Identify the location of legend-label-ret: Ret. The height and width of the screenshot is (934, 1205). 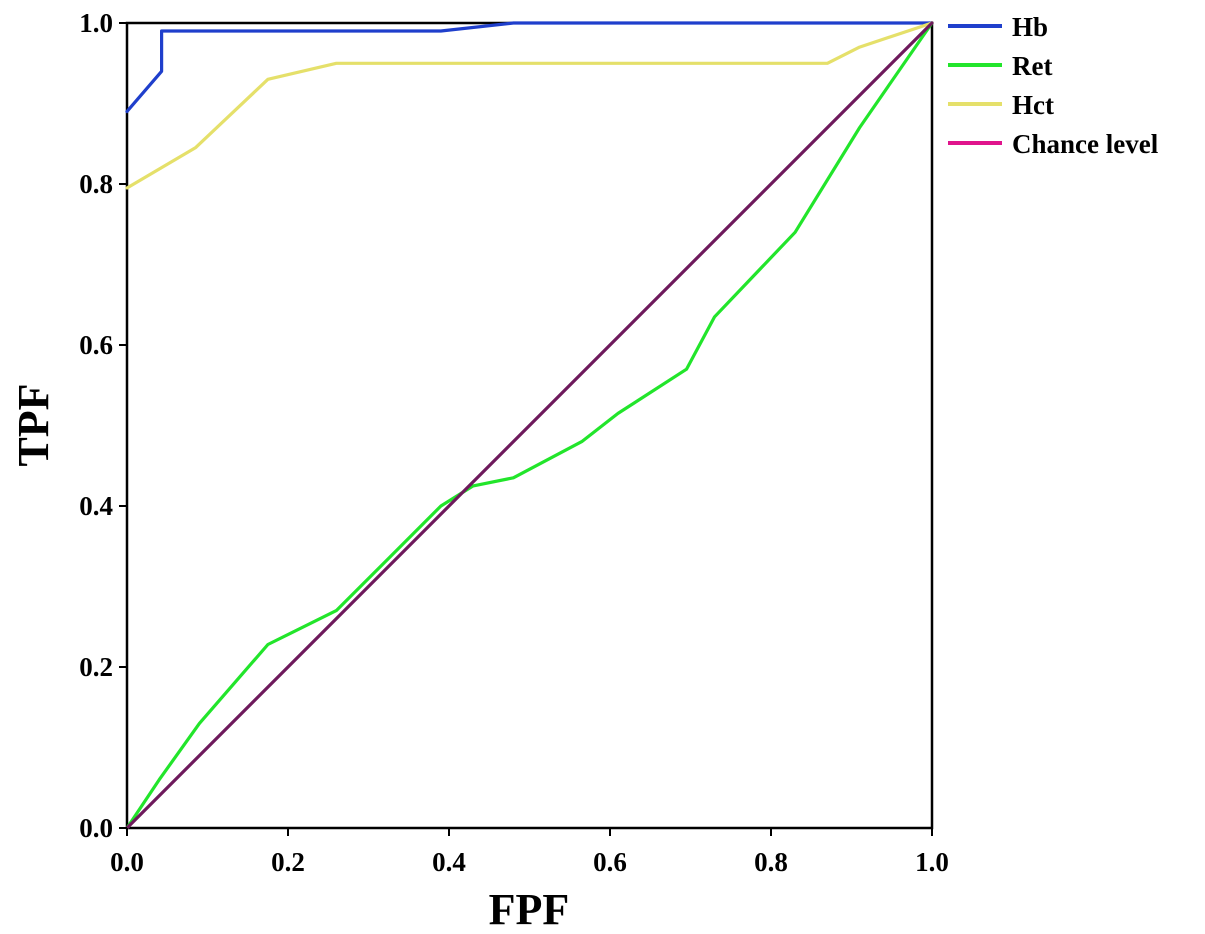
(1032, 66).